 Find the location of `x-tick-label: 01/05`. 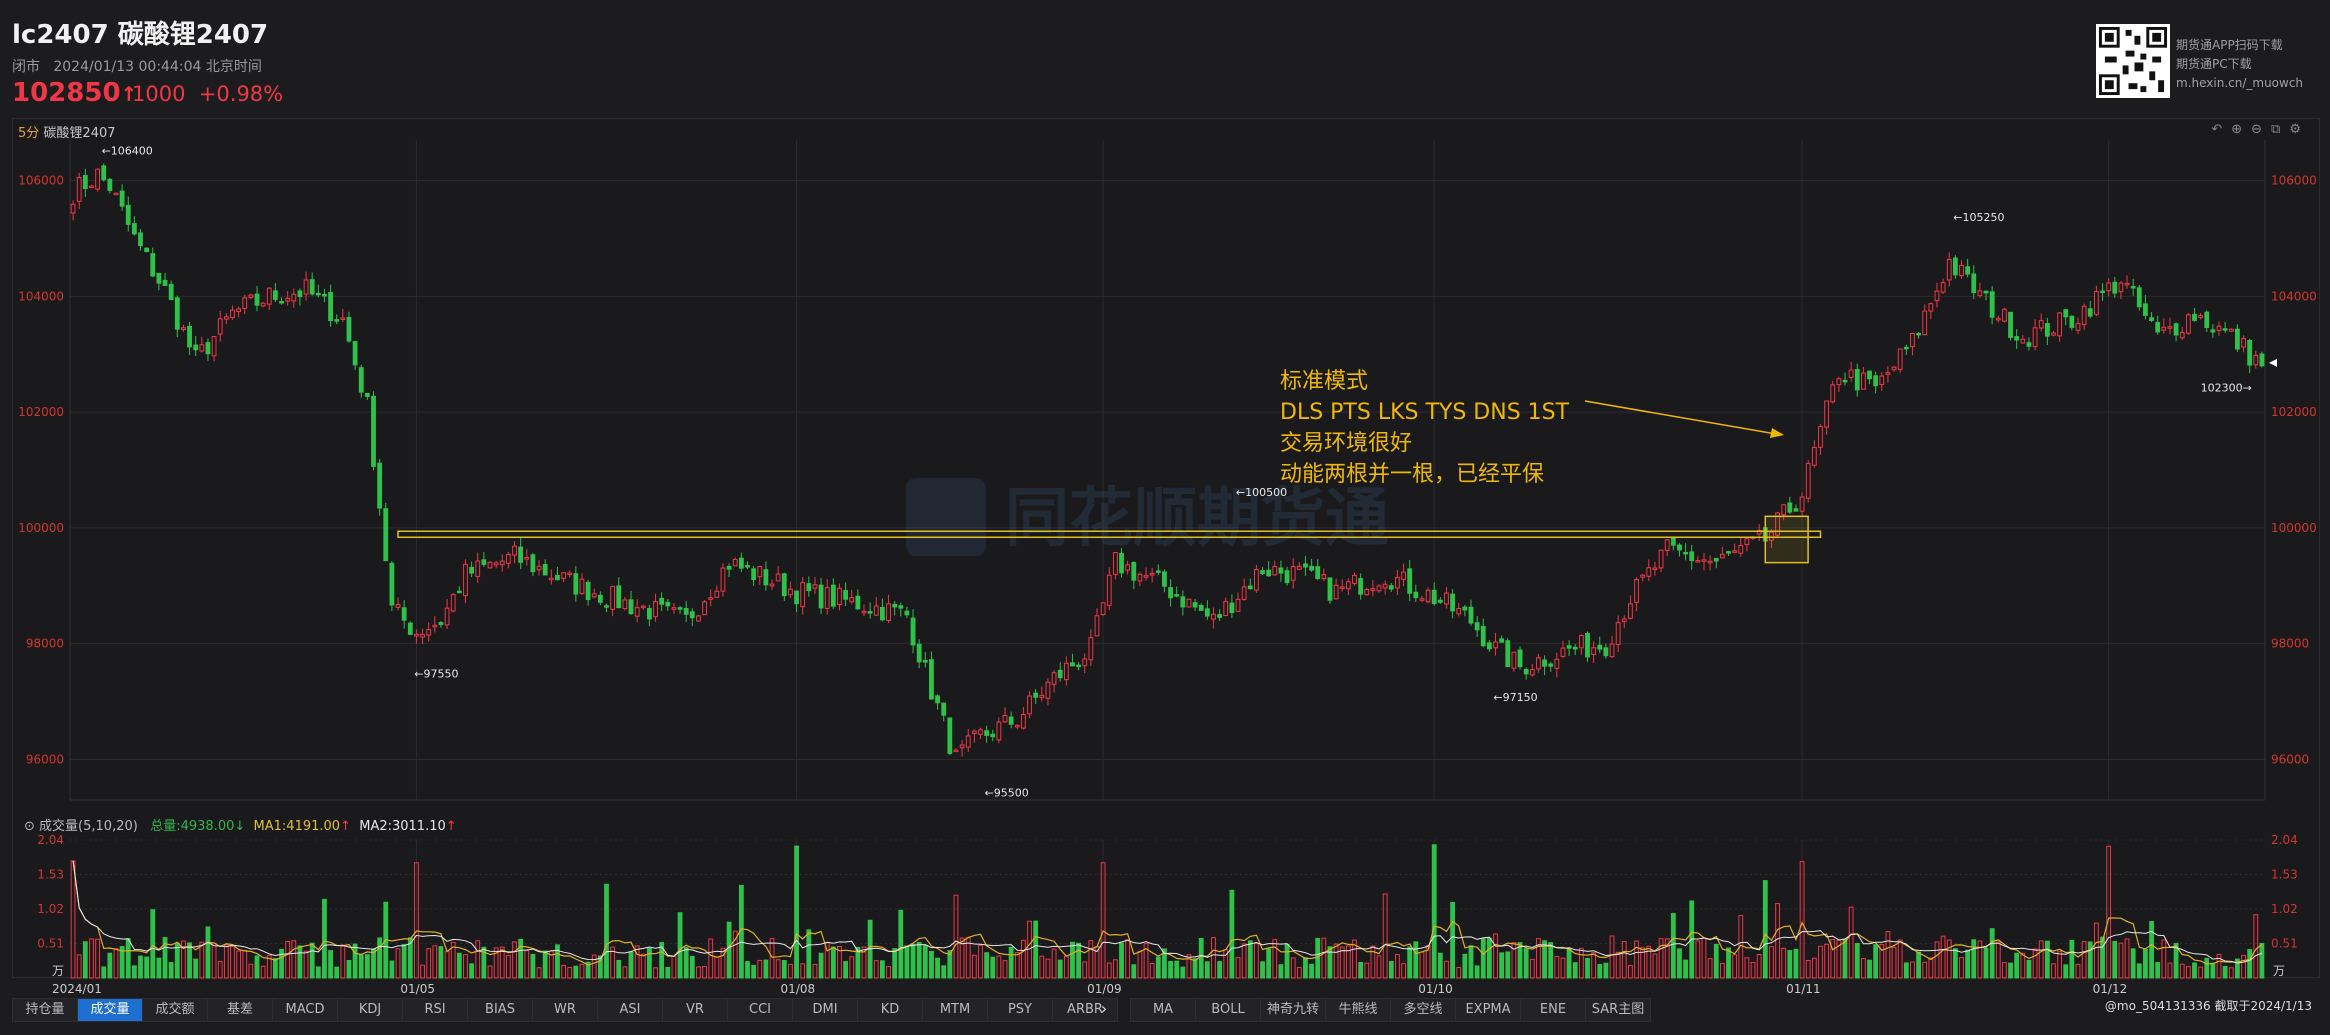

x-tick-label: 01/05 is located at coordinates (417, 989).